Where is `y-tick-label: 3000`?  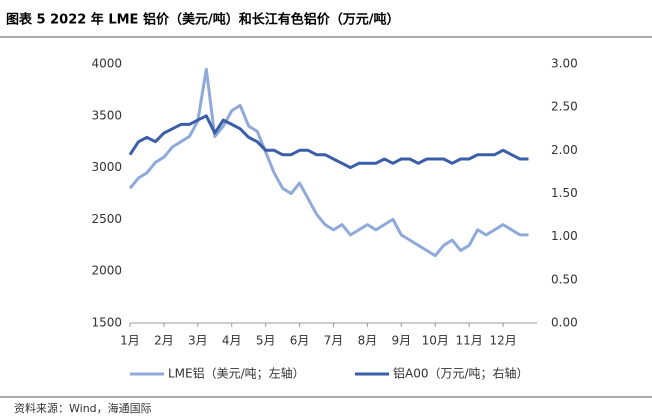 y-tick-label: 3000 is located at coordinates (106, 167).